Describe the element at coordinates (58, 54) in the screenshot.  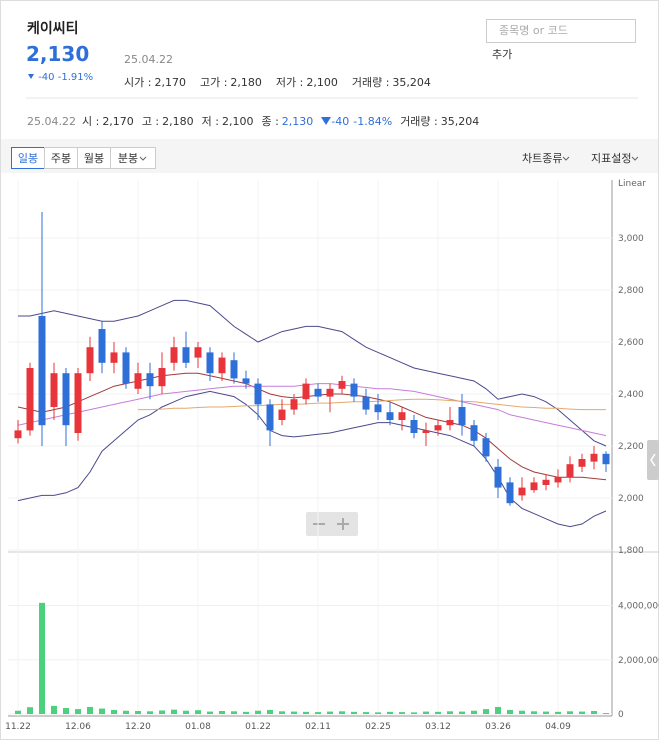
I see `price: 2,130` at that location.